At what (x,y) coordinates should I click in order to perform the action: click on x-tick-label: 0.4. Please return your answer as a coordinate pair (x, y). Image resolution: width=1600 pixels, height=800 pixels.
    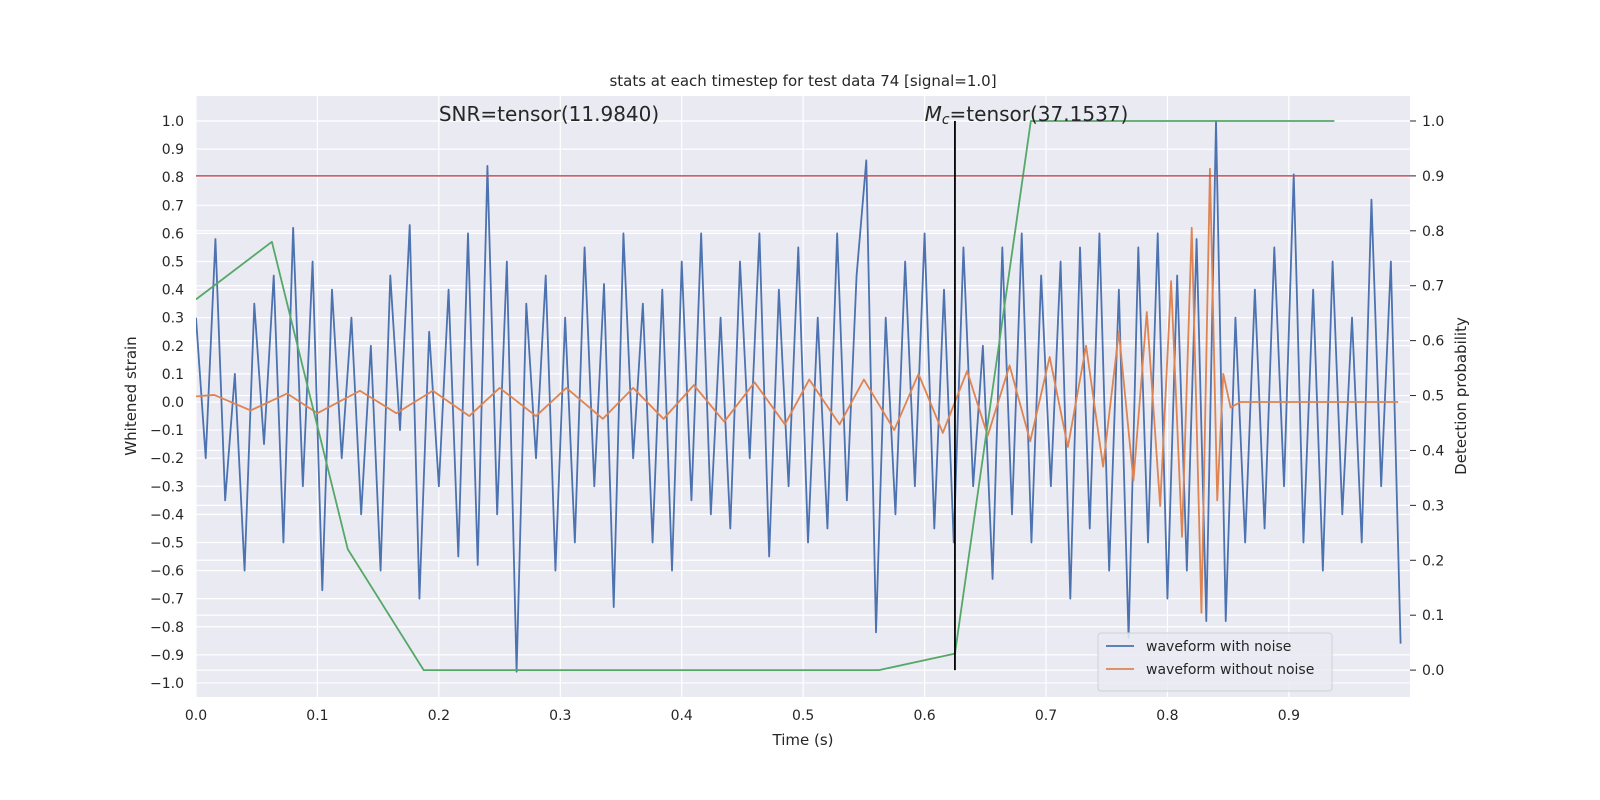
    Looking at the image, I should click on (682, 716).